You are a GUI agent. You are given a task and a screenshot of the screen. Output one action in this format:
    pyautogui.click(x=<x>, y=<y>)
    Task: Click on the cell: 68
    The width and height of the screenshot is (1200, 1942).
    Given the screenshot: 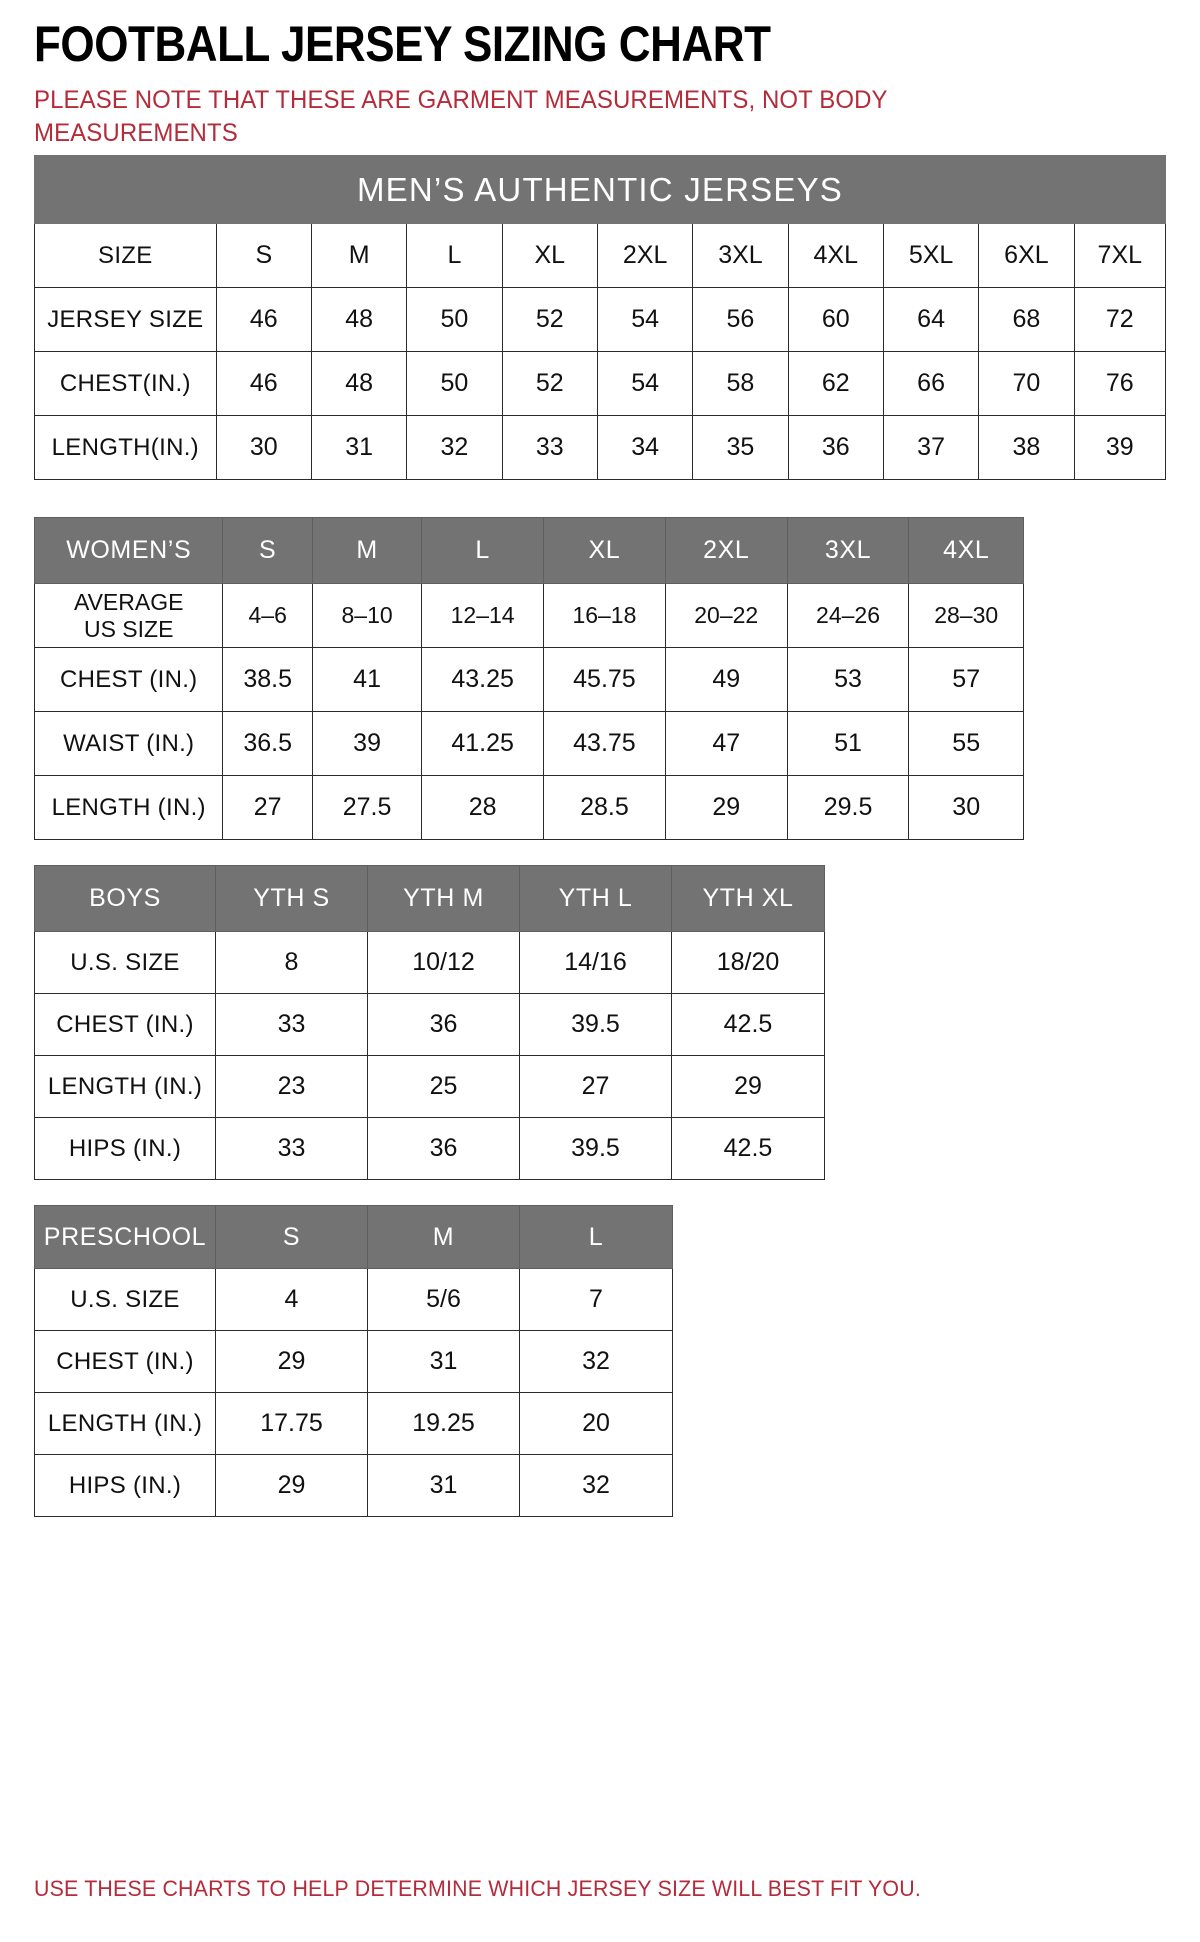 What is the action you would take?
    pyautogui.click(x=1026, y=319)
    